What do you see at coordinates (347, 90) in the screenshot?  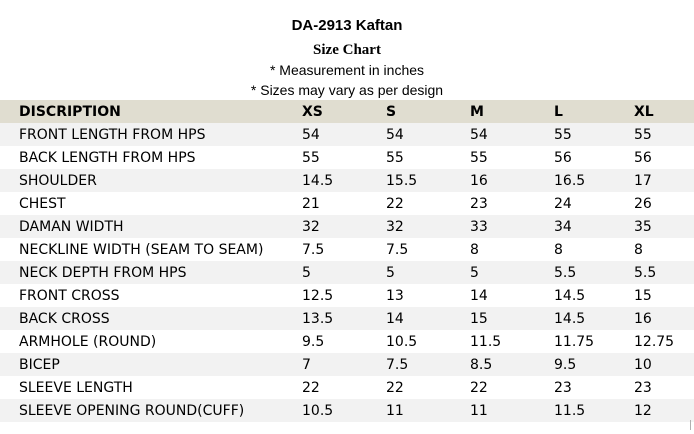 I see `sizes-vary-note: * Sizes may vary as per design` at bounding box center [347, 90].